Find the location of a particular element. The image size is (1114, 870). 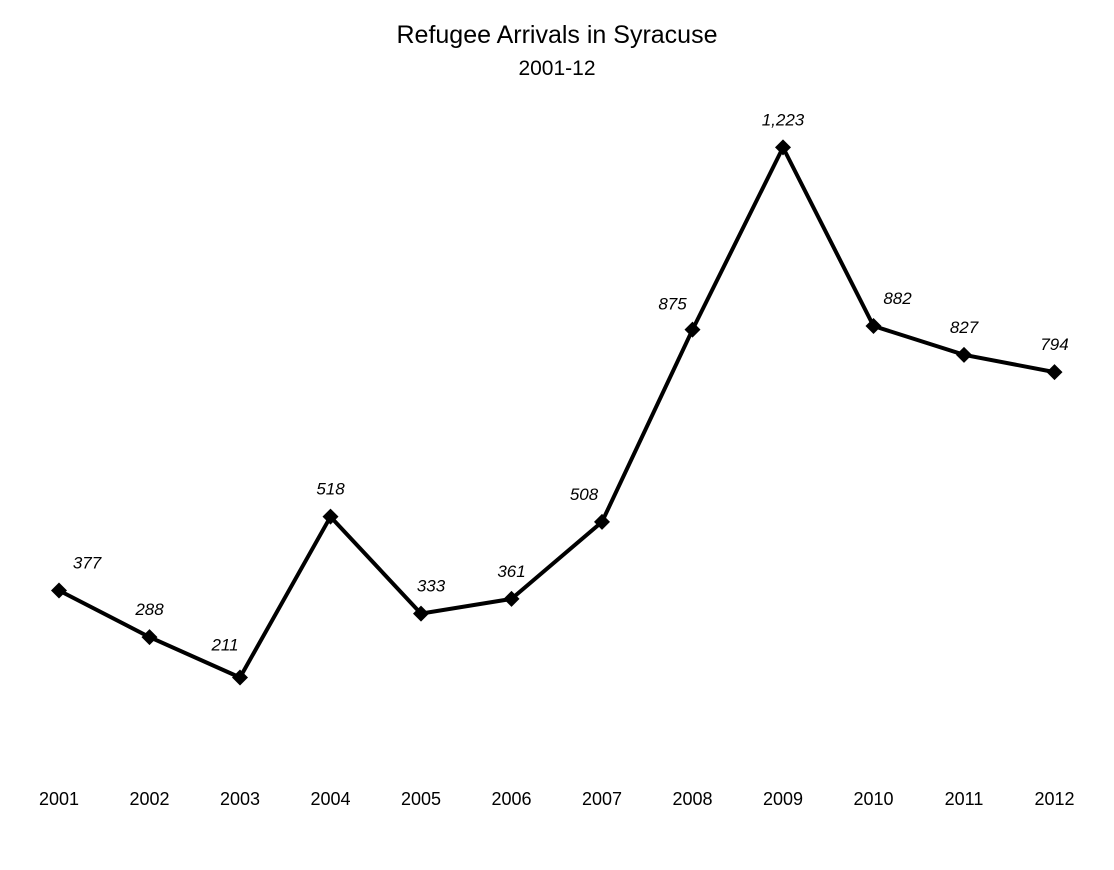

data-label-2012: 794 is located at coordinates (1054, 344).